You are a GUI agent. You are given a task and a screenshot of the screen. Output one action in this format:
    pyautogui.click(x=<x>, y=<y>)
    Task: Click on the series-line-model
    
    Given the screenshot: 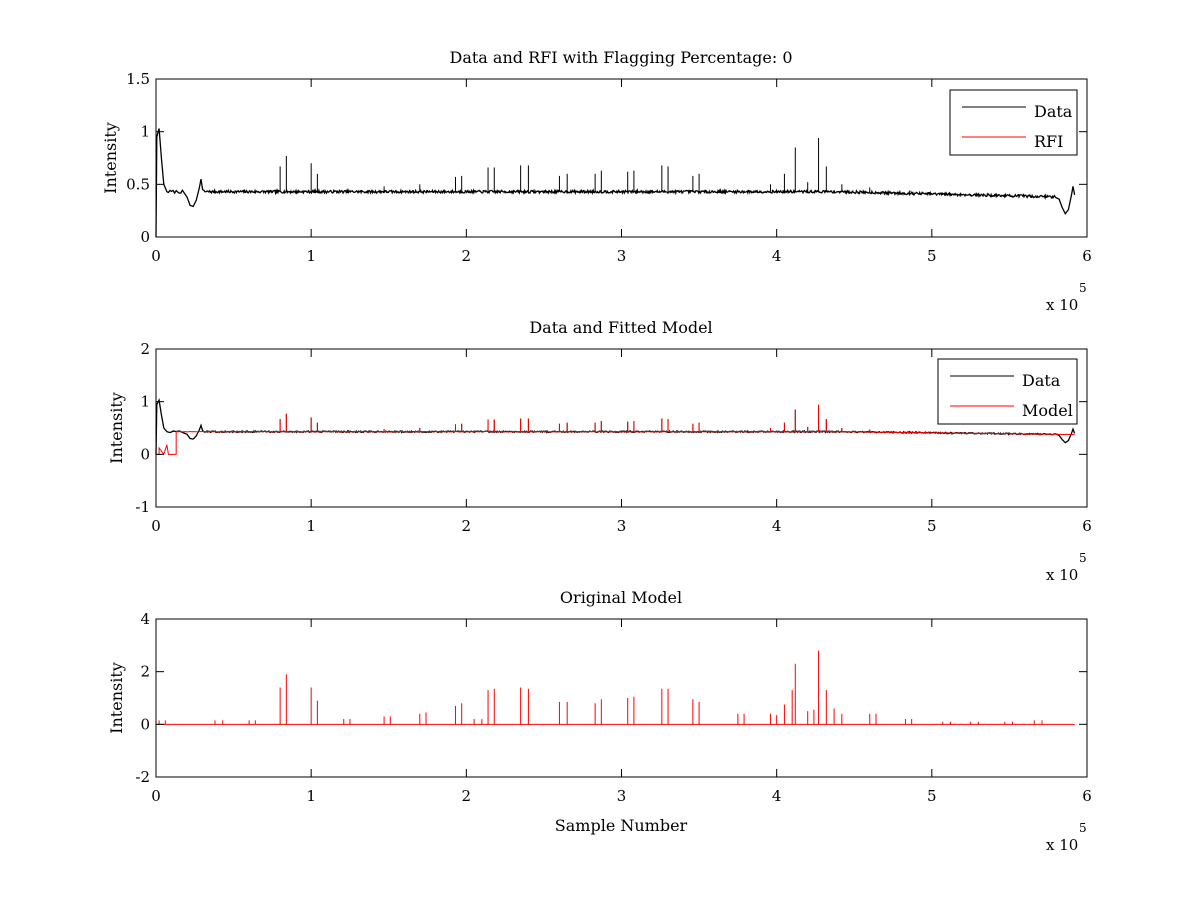 What is the action you would take?
    pyautogui.click(x=615, y=443)
    